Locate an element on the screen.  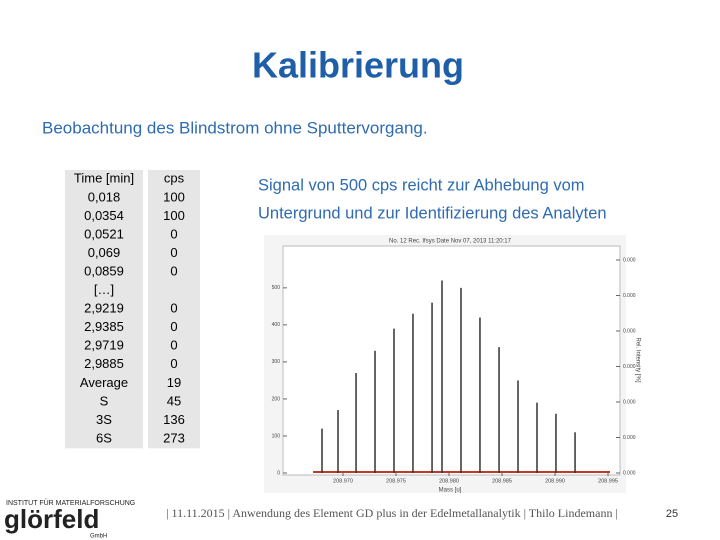
table-header: cps is located at coordinates (174, 178).